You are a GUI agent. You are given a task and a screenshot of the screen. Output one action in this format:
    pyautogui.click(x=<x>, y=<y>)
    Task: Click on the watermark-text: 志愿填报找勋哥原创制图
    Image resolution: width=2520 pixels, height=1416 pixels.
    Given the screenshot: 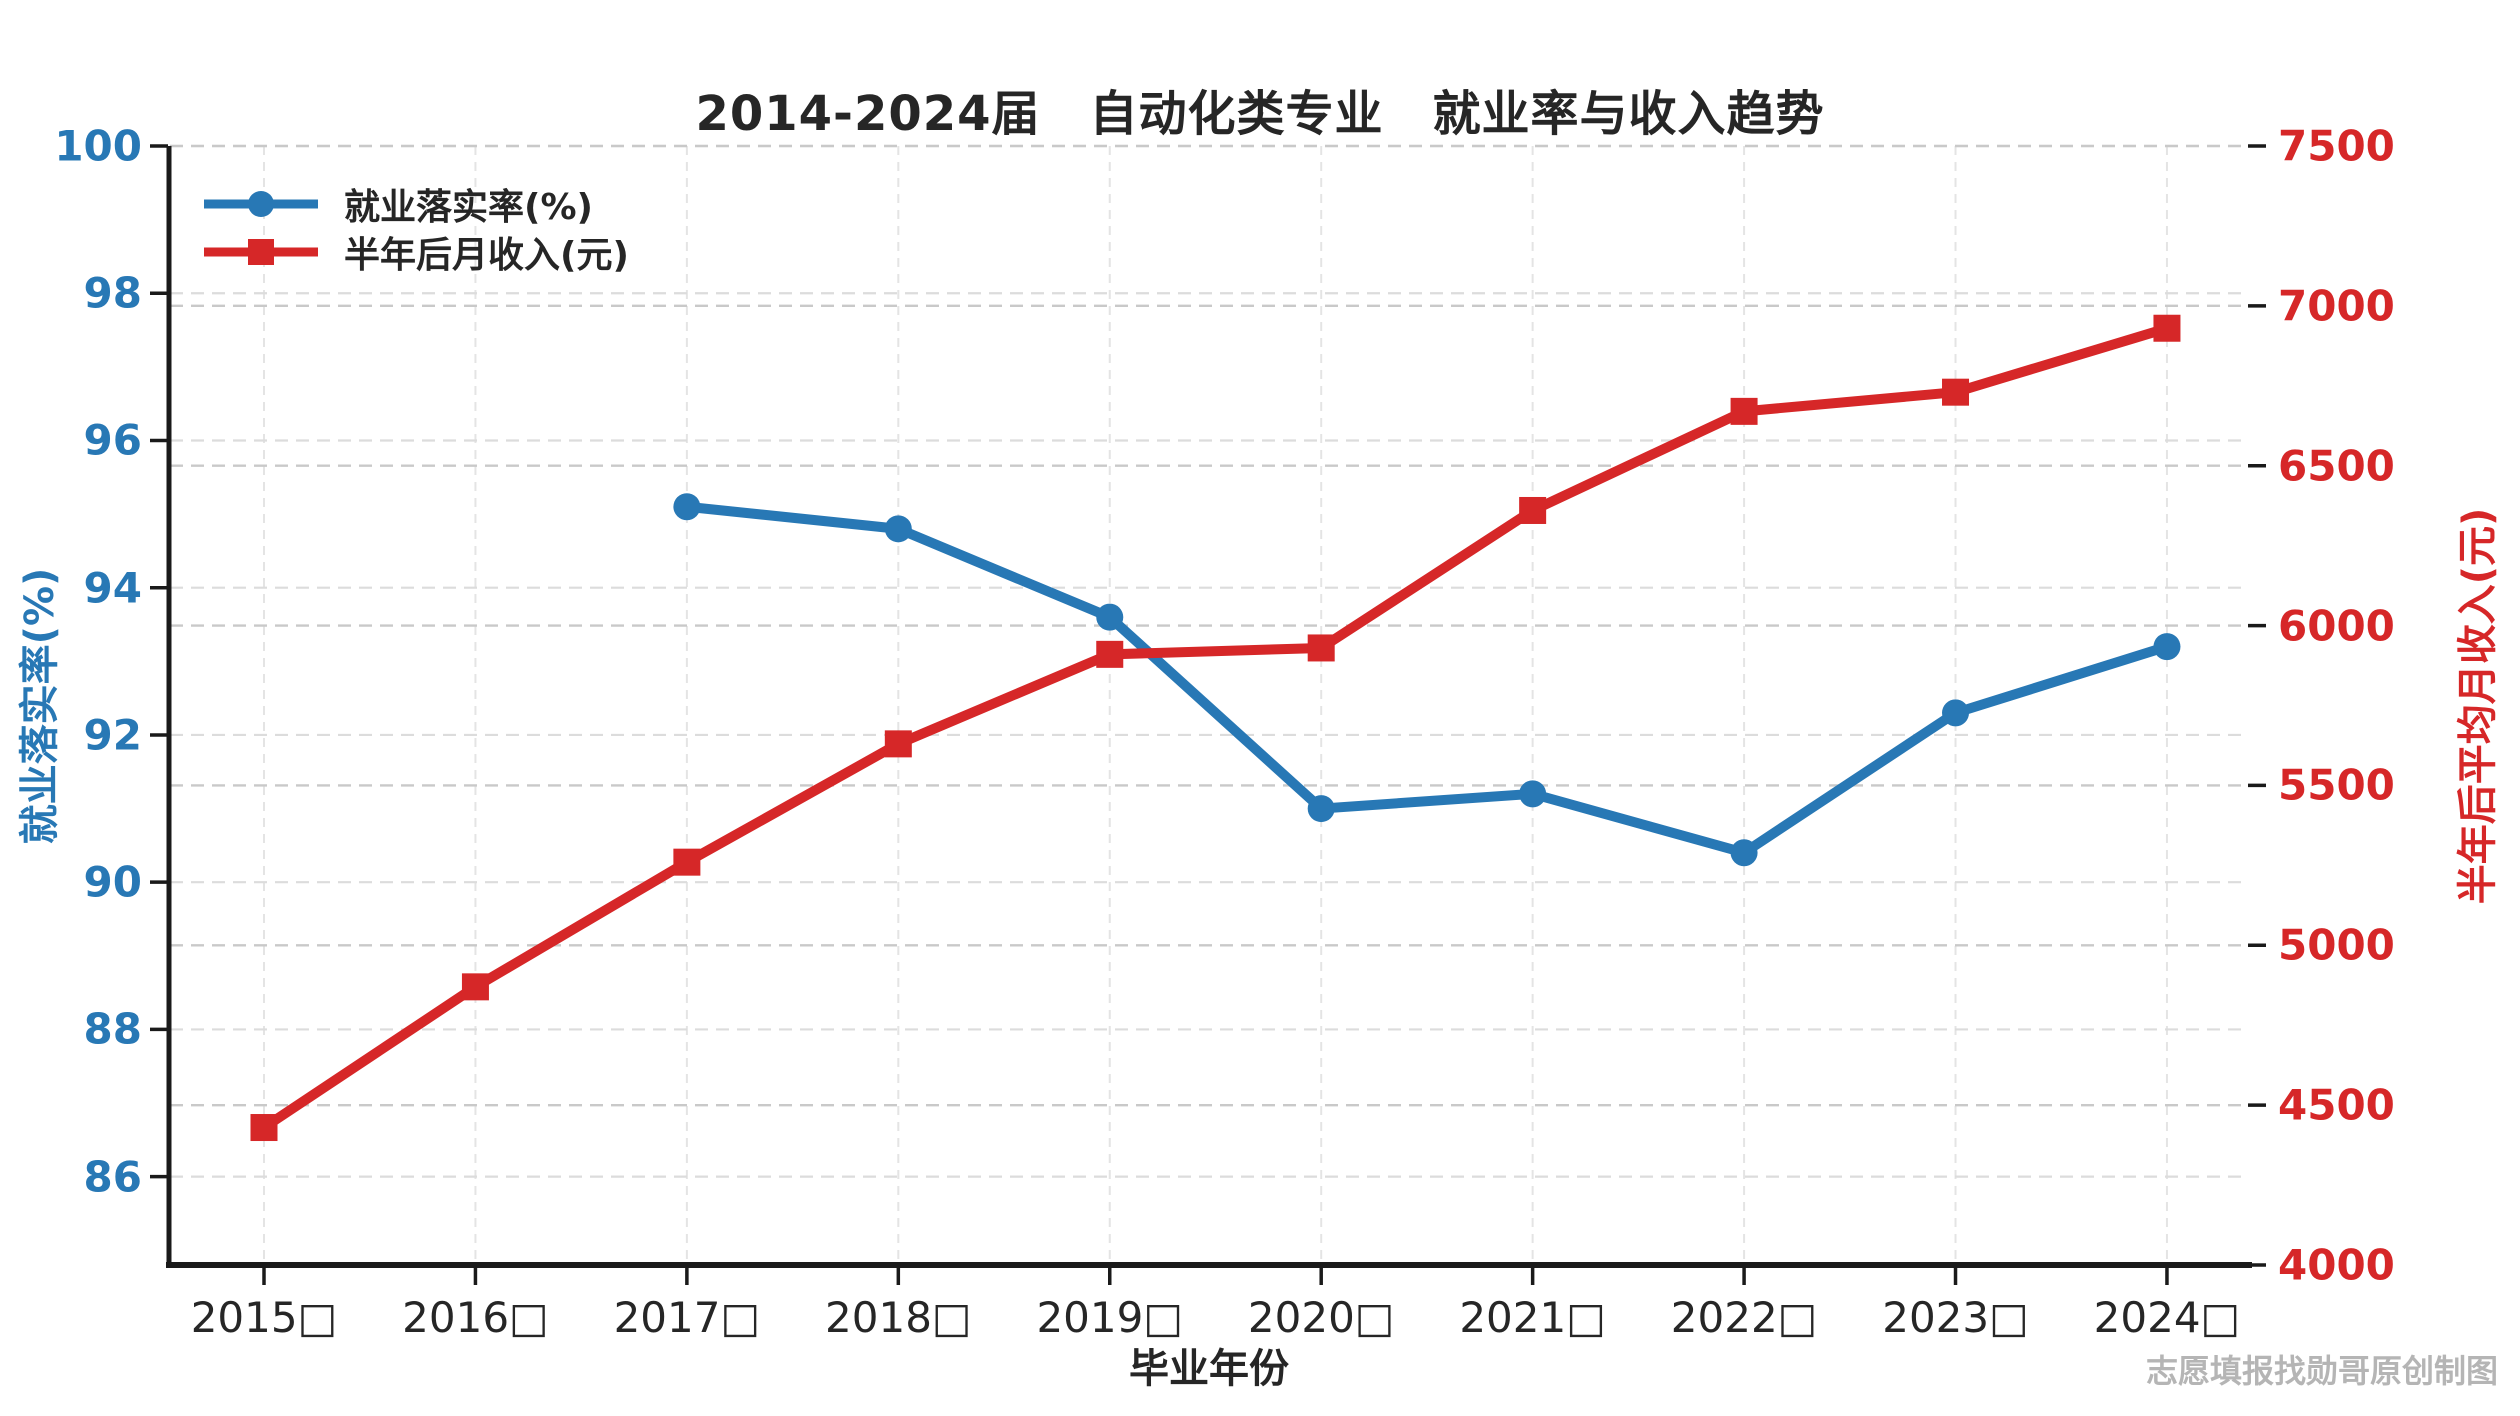 What is the action you would take?
    pyautogui.click(x=2321, y=1371)
    